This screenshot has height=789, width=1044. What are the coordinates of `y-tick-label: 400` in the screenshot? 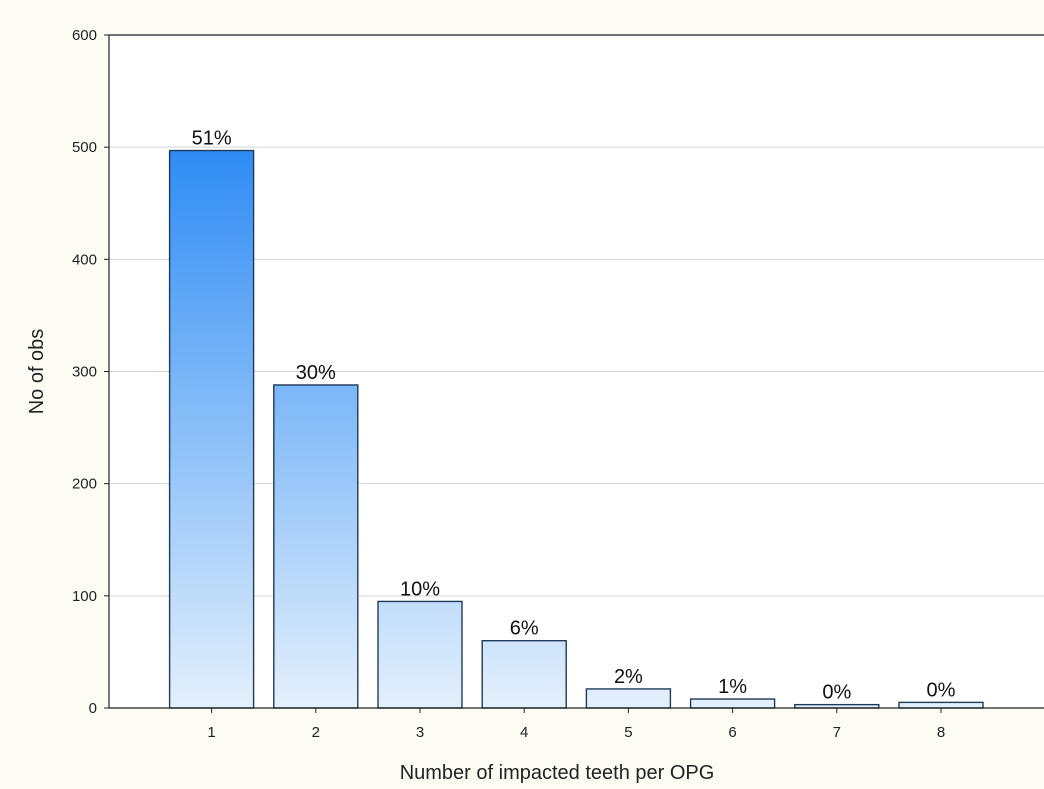 It's located at (84, 259).